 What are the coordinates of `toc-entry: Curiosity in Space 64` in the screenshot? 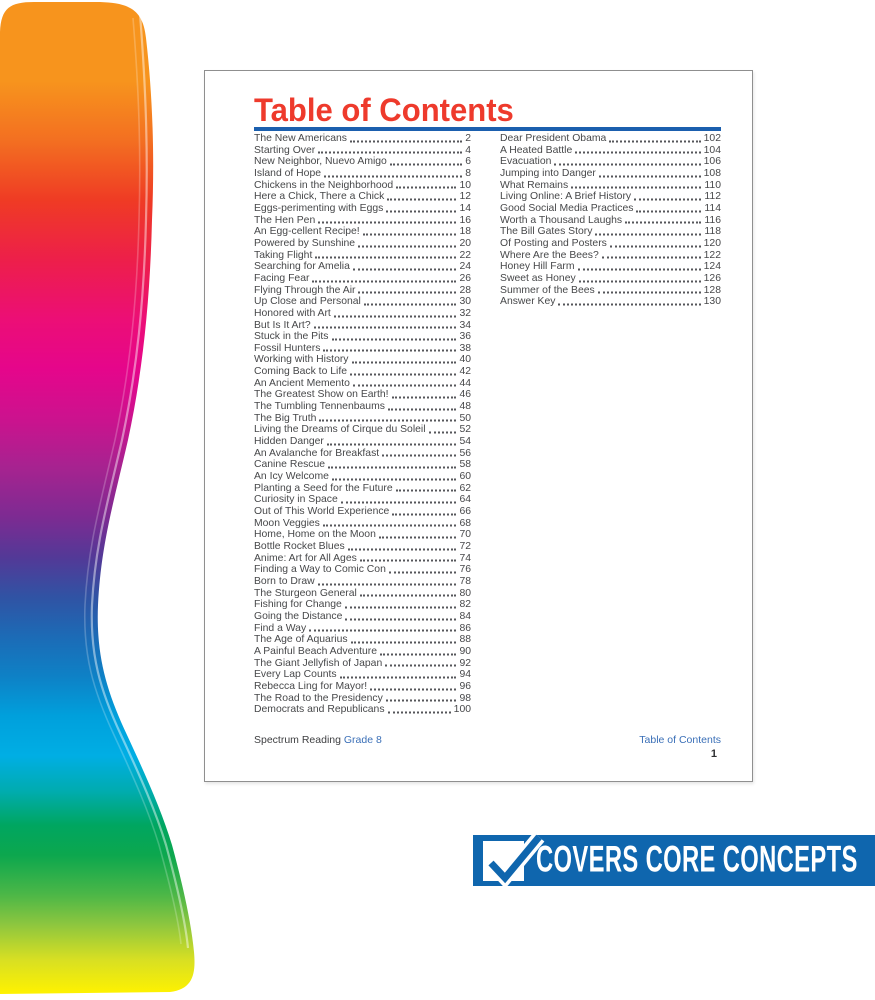 It's located at (362, 500).